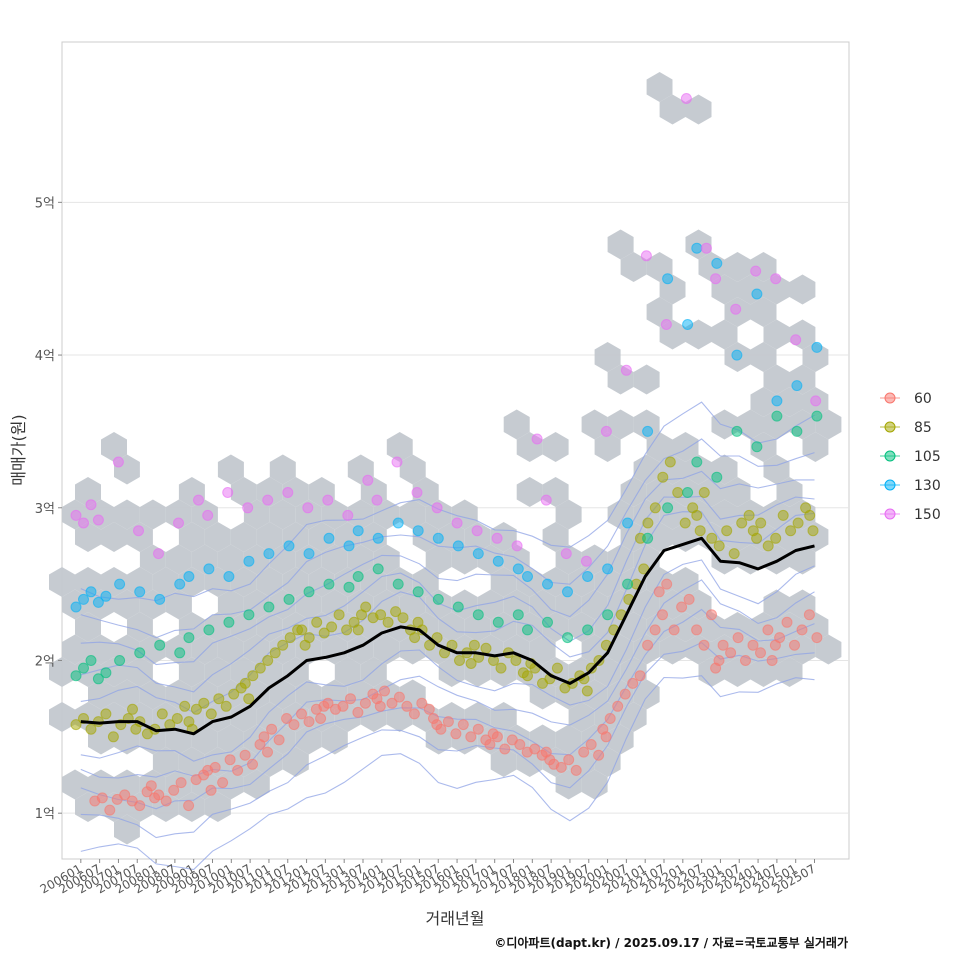 The height and width of the screenshot is (960, 960). I want to click on legend: 60 85 105 130 150, so click(910, 457).